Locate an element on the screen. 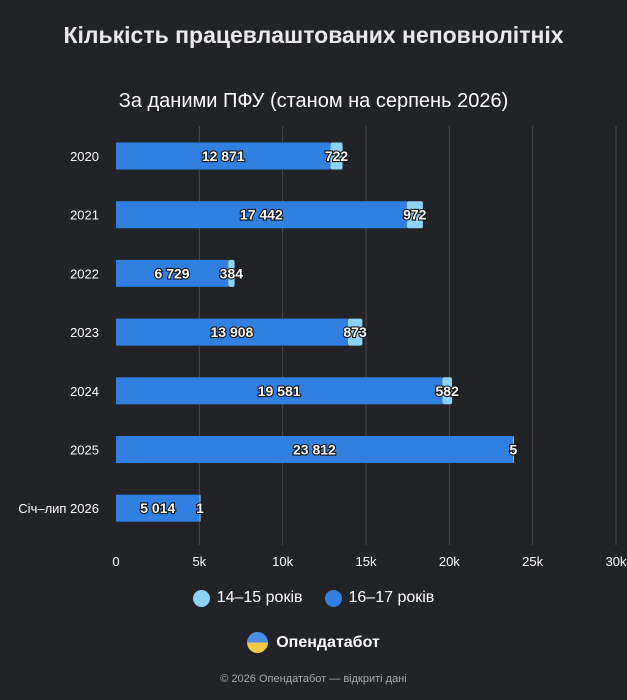 The width and height of the screenshot is (627, 700). category-label: 2024 is located at coordinates (84, 391).